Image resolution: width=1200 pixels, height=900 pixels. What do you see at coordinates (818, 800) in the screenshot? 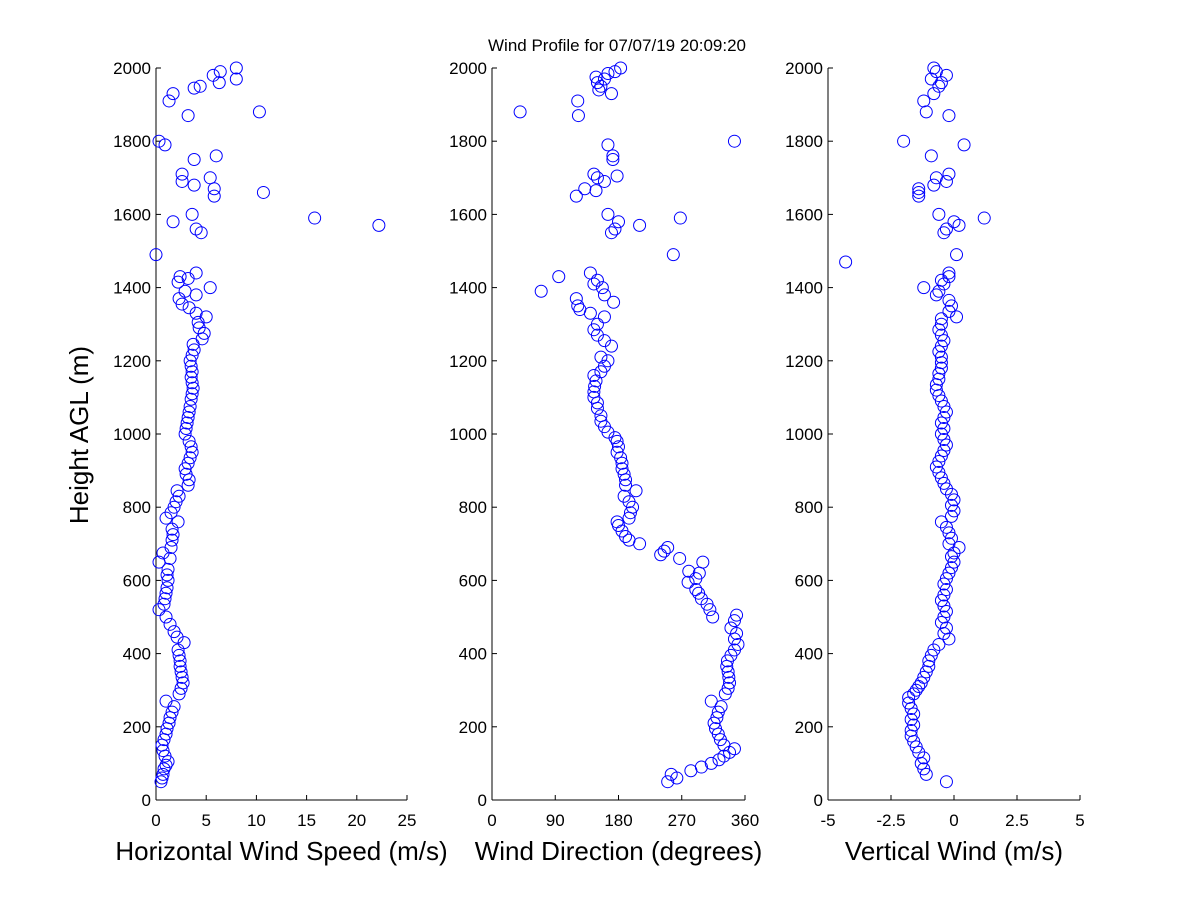
I see `vertical-y-tick-label: 0` at bounding box center [818, 800].